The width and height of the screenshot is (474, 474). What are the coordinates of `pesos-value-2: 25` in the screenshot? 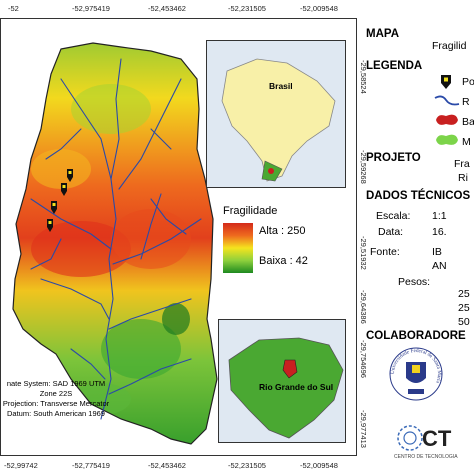 It's located at (464, 308).